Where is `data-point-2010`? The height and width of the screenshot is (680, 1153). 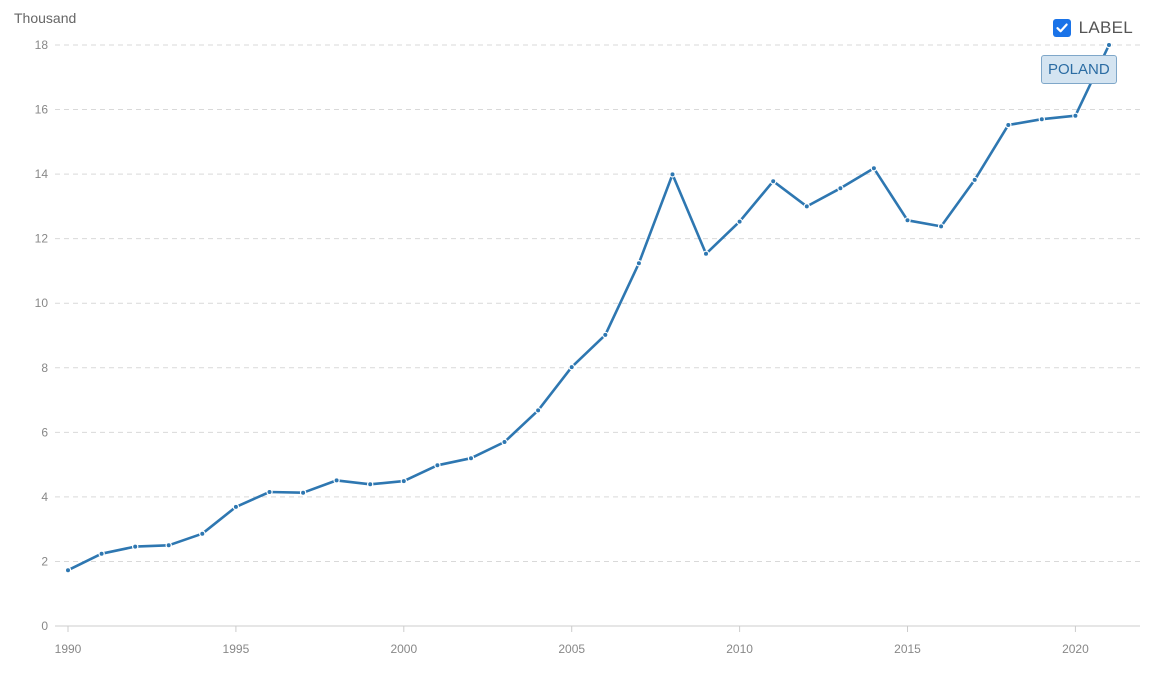
data-point-2010 is located at coordinates (739, 221).